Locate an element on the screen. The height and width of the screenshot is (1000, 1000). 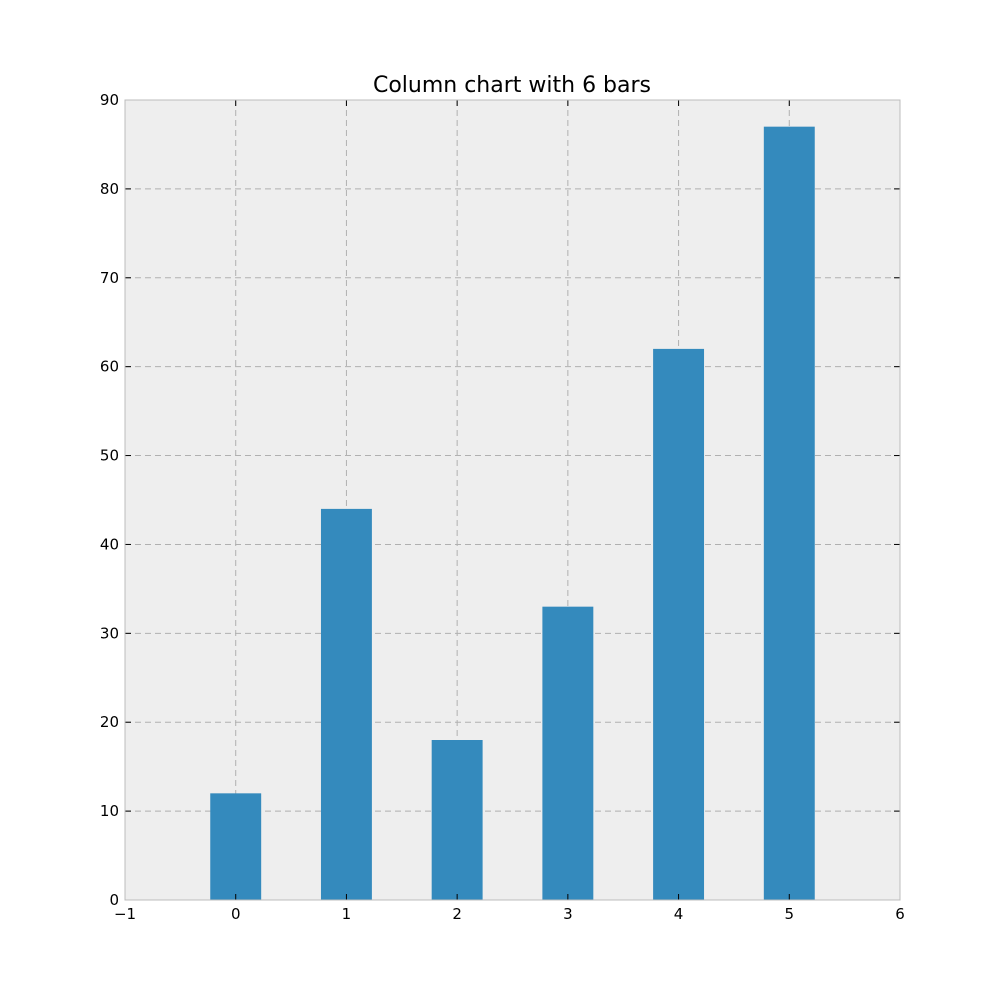
x-tick-label: 2 is located at coordinates (457, 914).